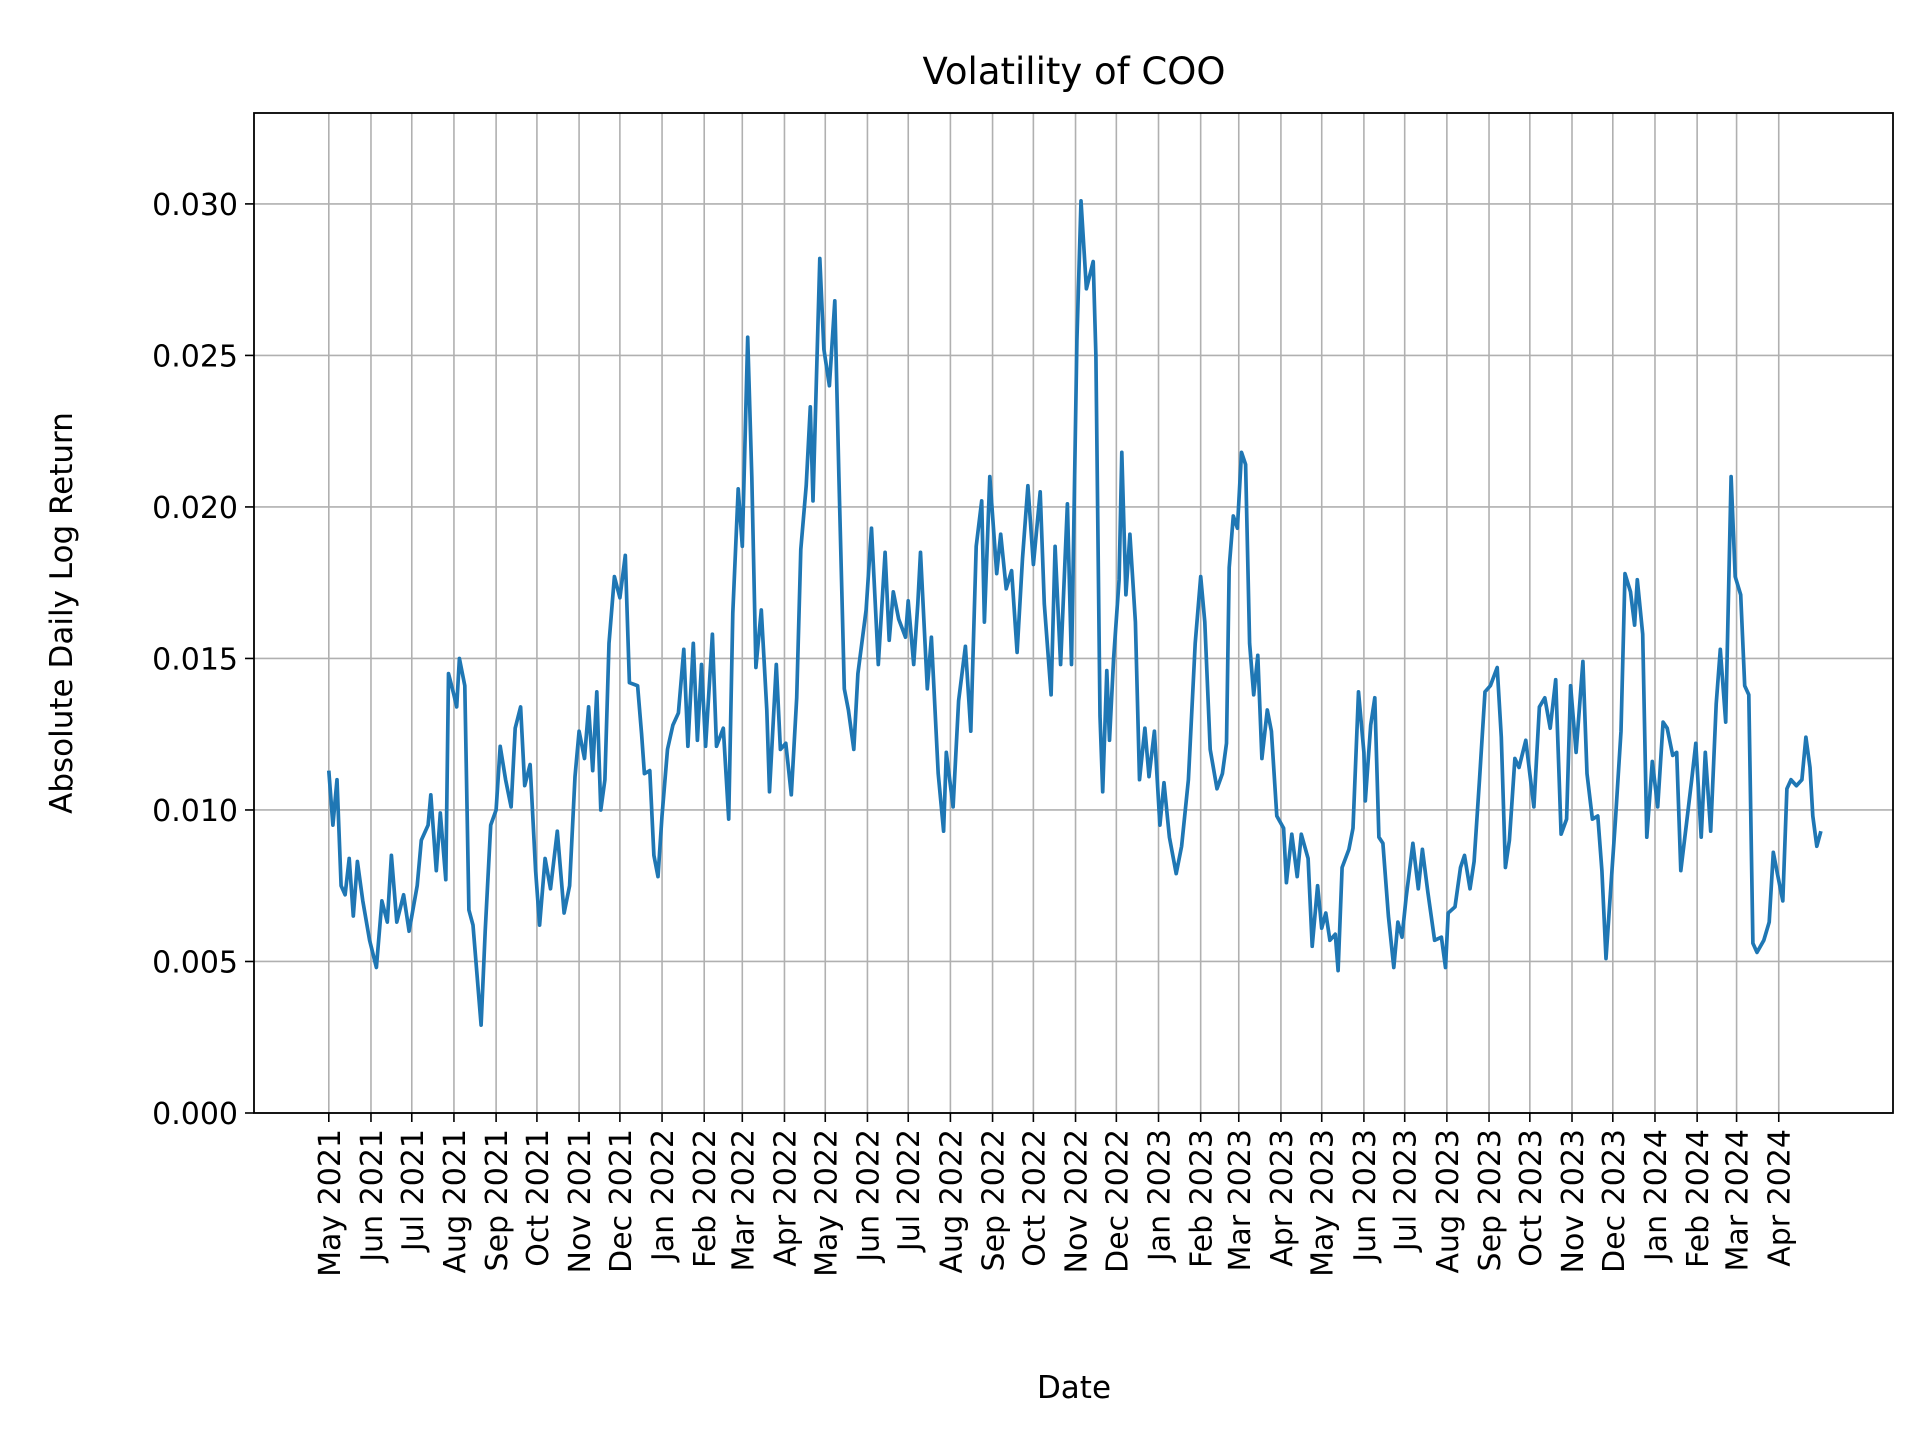  What do you see at coordinates (1117, 1201) in the screenshot?
I see `x-tick-label: Dec 2022` at bounding box center [1117, 1201].